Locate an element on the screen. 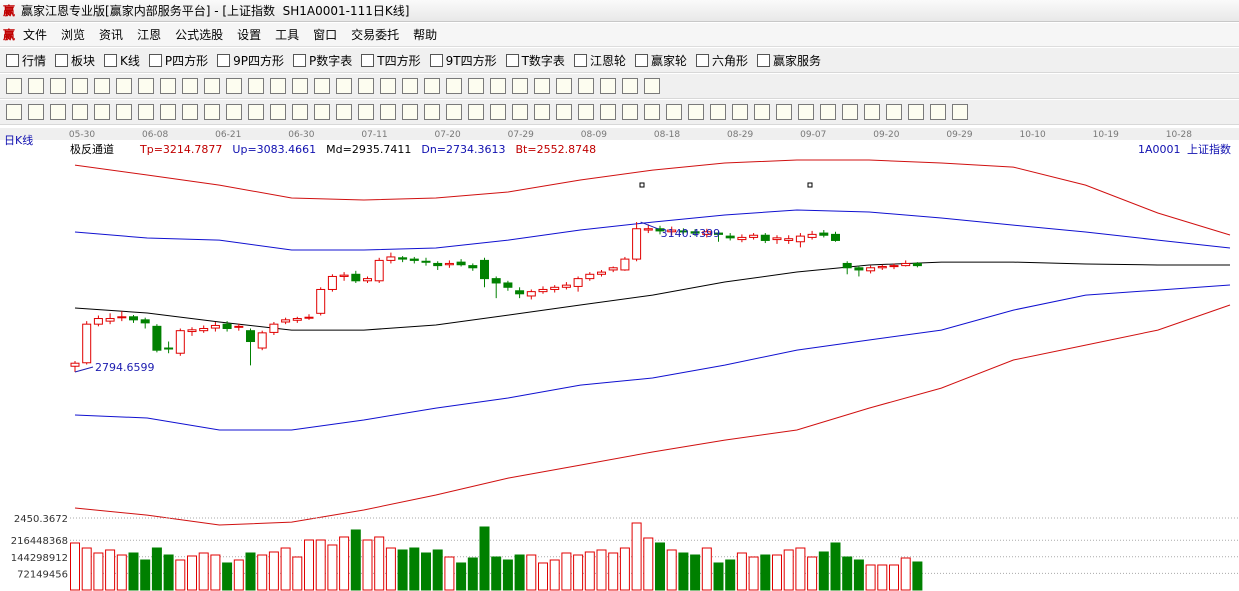 The image size is (1239, 591). volume-tick-label: 144298912 is located at coordinates (39, 558).